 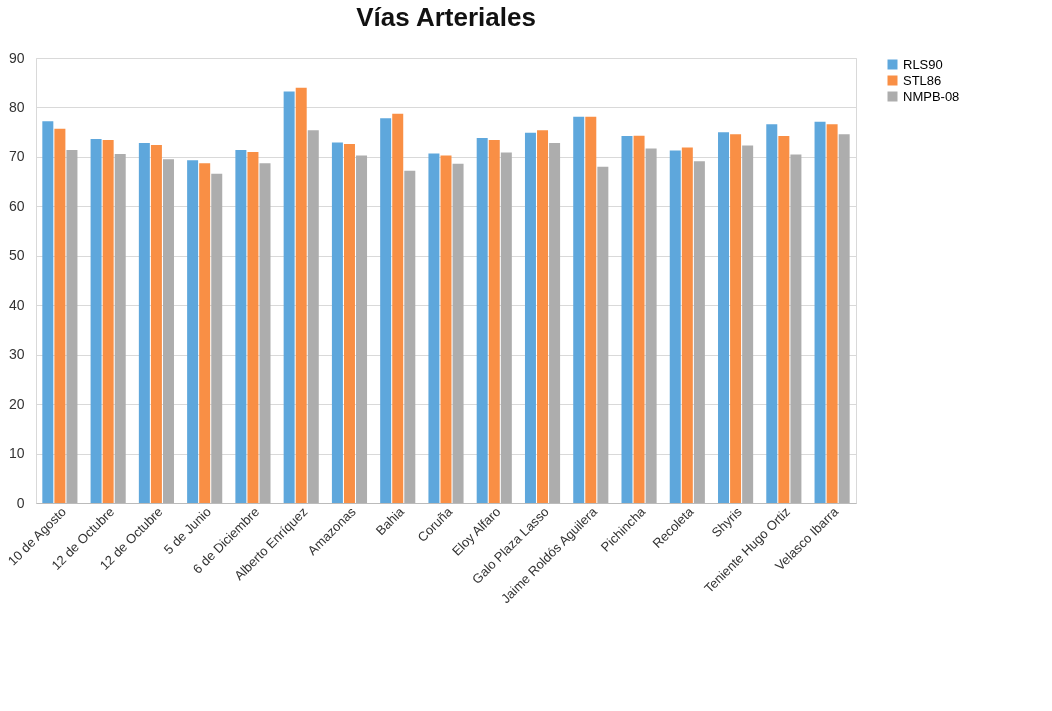 I want to click on y-tick-label: 90, so click(x=16, y=57).